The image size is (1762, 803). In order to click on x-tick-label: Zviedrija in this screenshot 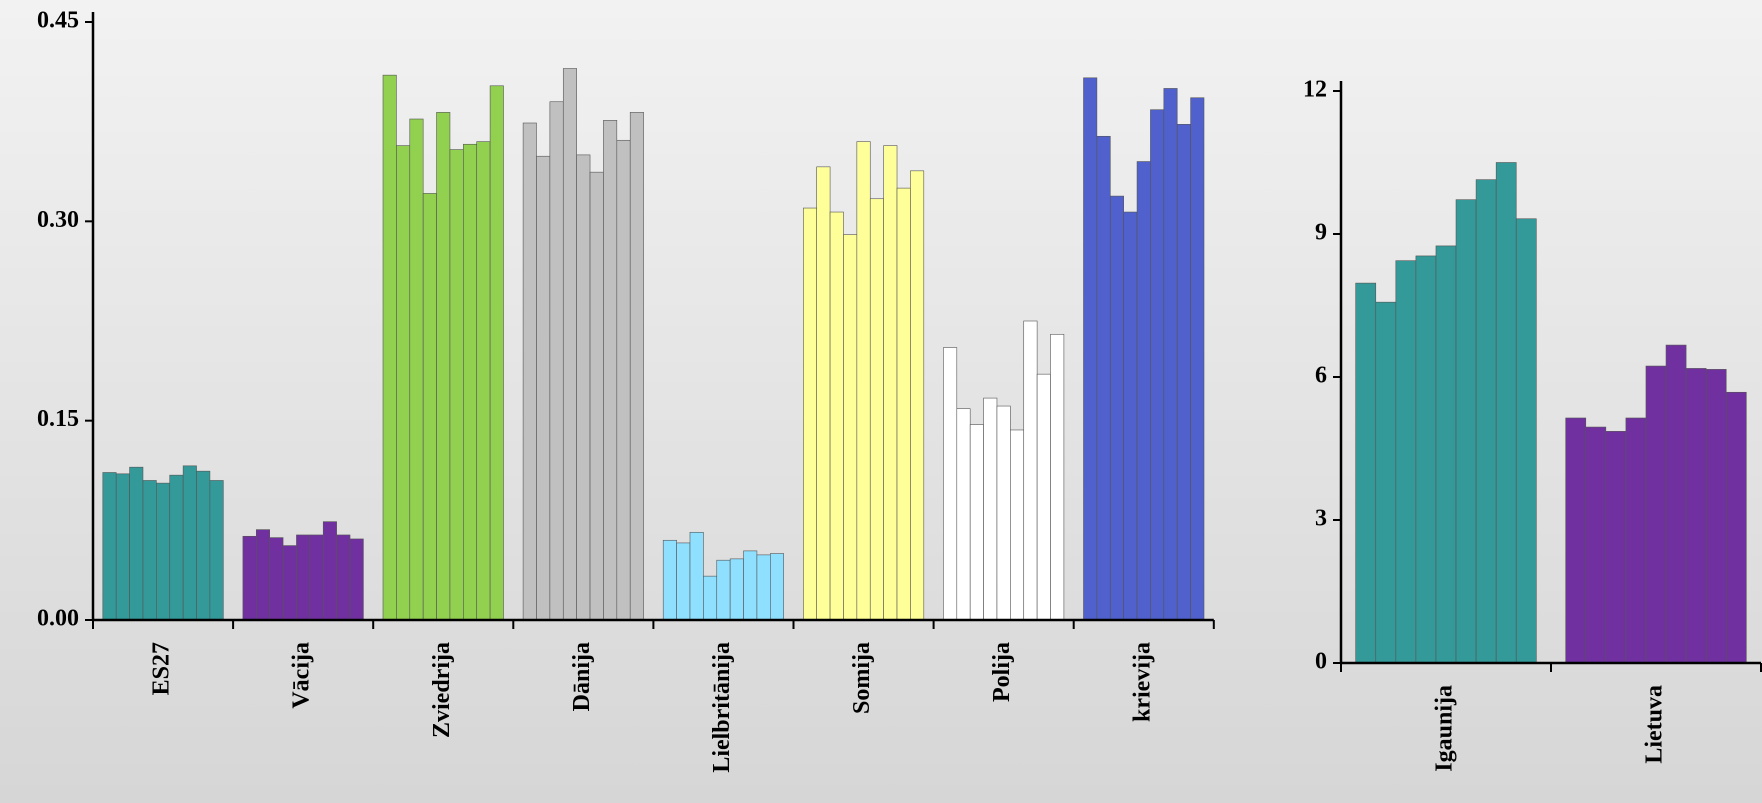, I will do `click(442, 690)`.